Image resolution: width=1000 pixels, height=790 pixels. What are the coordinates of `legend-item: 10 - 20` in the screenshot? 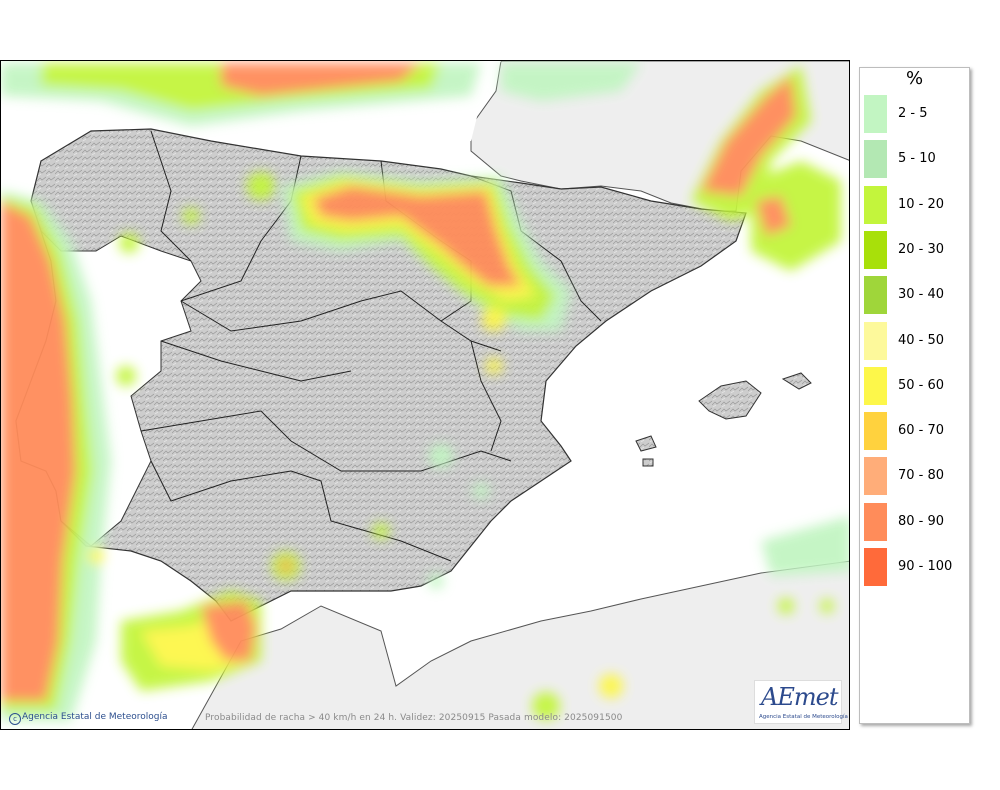 It's located at (916, 203).